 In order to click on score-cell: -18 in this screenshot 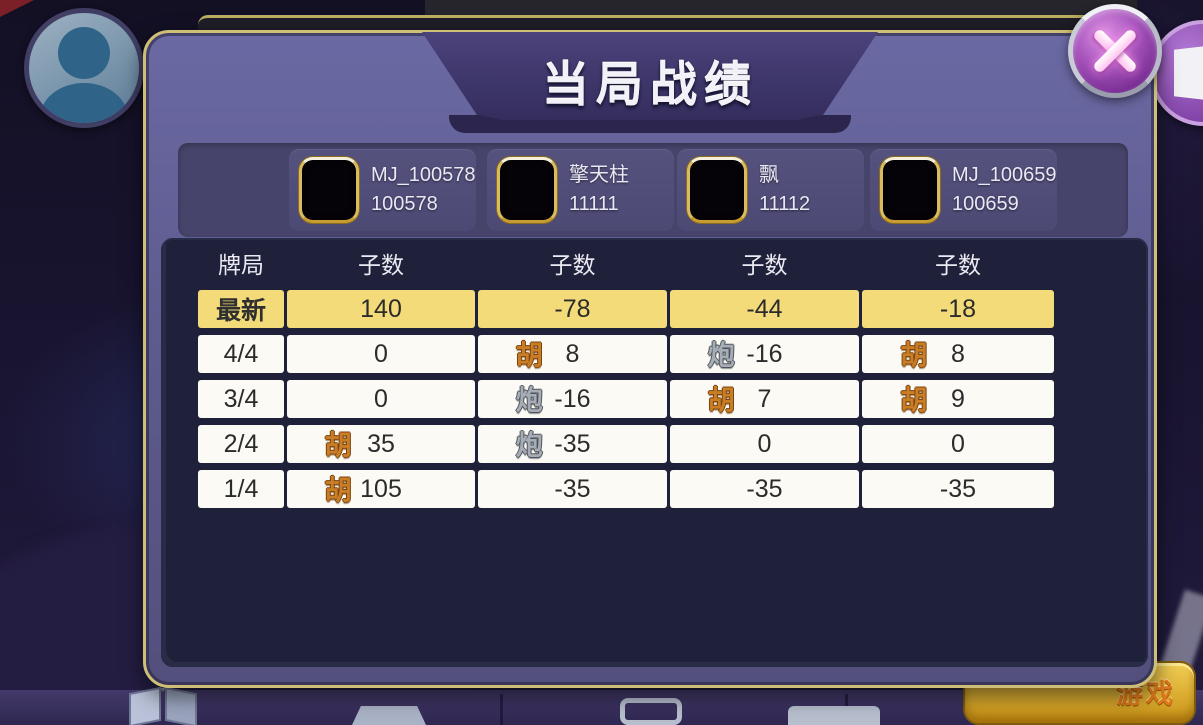, I will do `click(958, 309)`.